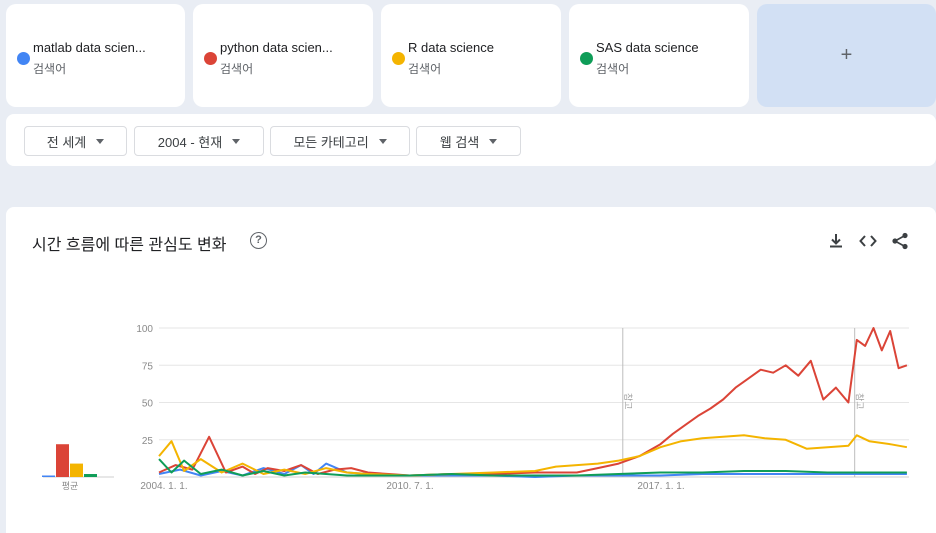 This screenshot has width=936, height=533. Describe the element at coordinates (451, 47) in the screenshot. I see `term-name: R data science` at that location.